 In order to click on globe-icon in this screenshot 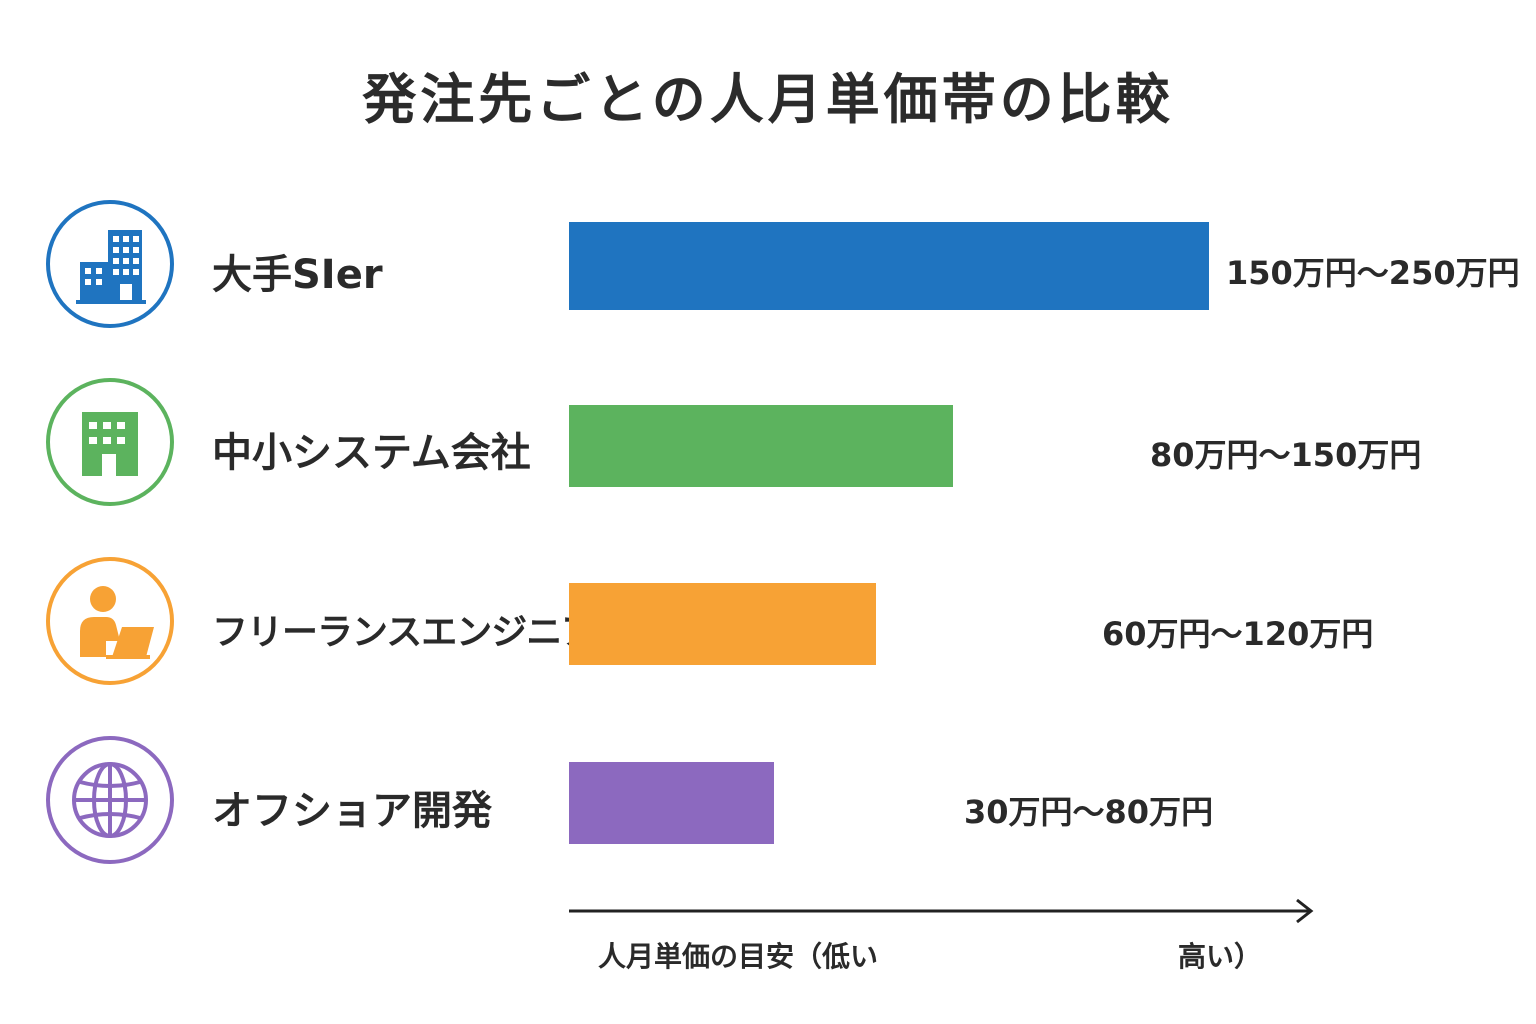, I will do `click(110, 800)`.